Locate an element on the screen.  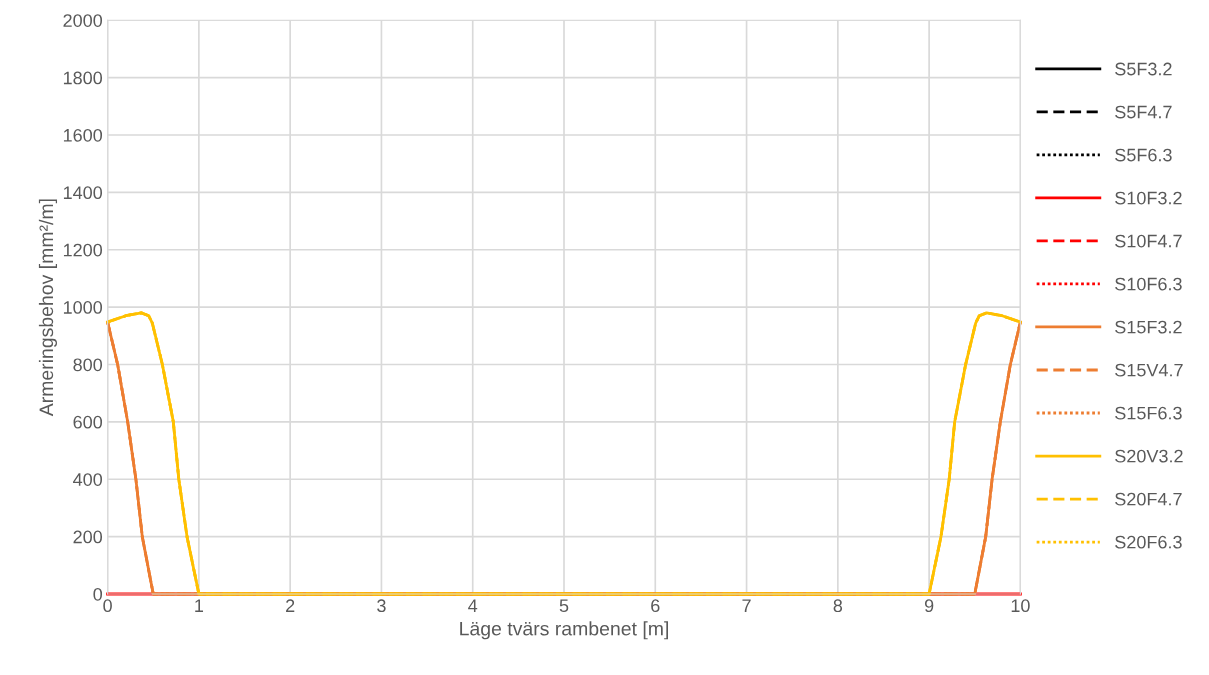
x-tick-label: 9 is located at coordinates (929, 606).